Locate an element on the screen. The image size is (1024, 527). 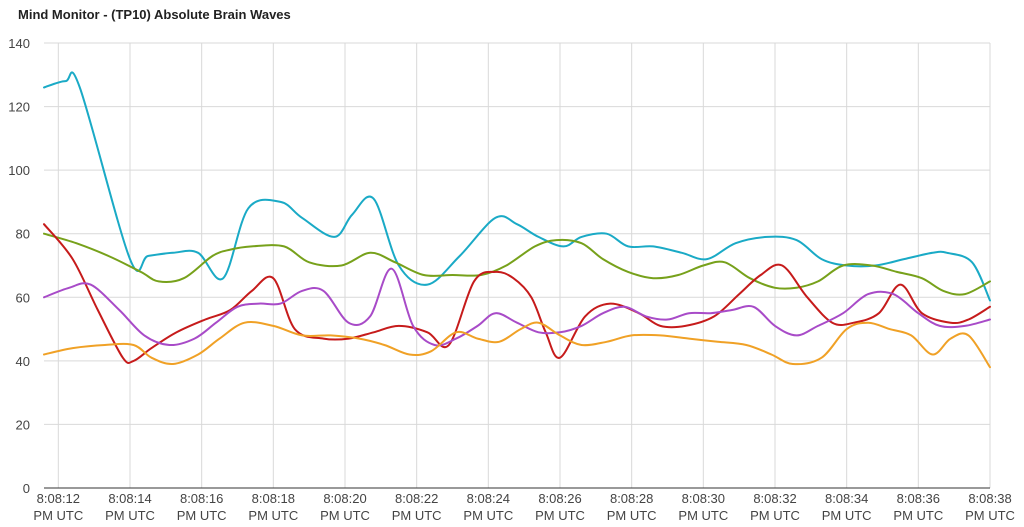
y-tick-label: 20 is located at coordinates (23, 424).